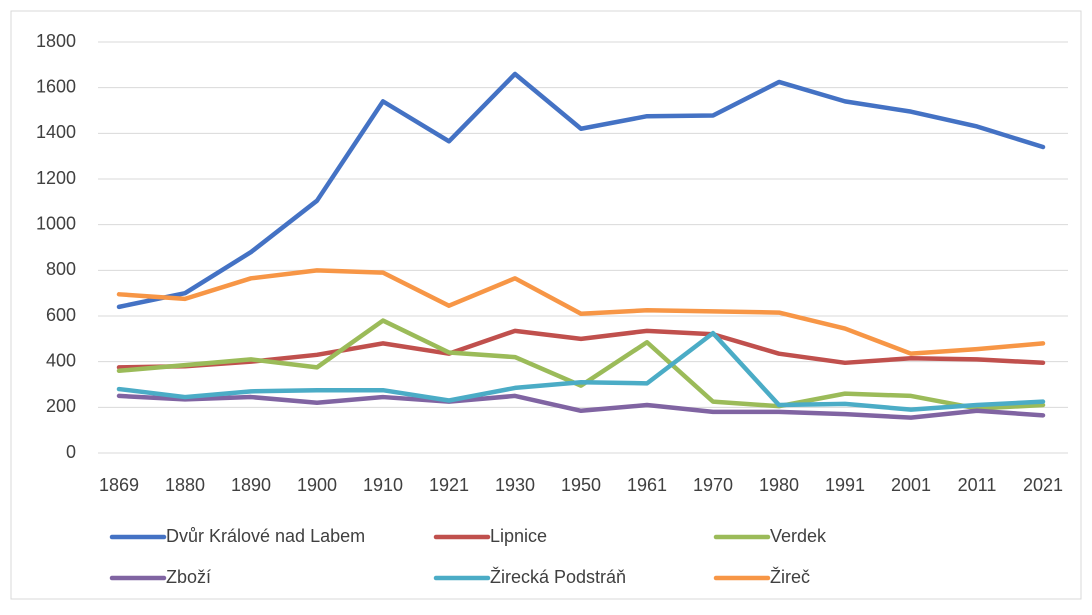 This screenshot has height=615, width=1092. Describe the element at coordinates (713, 485) in the screenshot. I see `x-tick-label: 1970` at that location.